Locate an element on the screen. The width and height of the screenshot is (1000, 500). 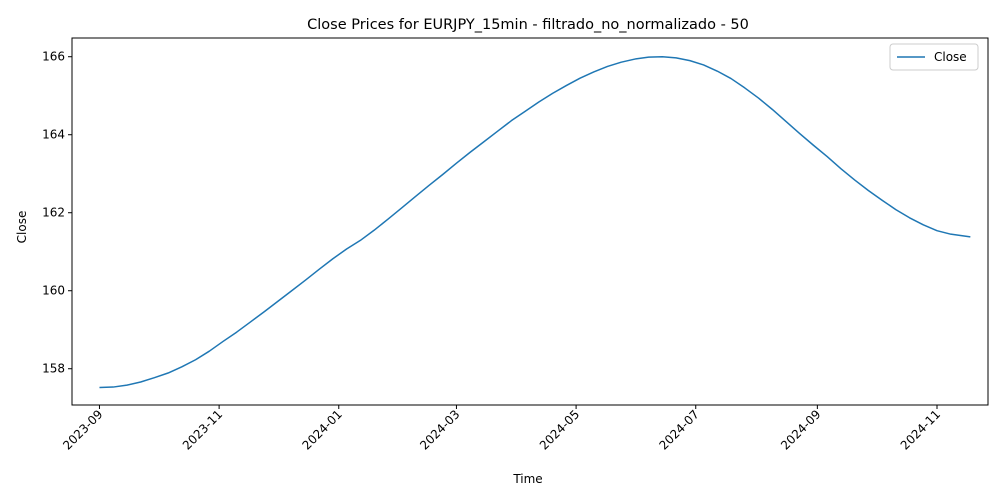
y-tick-label: 158 is located at coordinates (53, 369).